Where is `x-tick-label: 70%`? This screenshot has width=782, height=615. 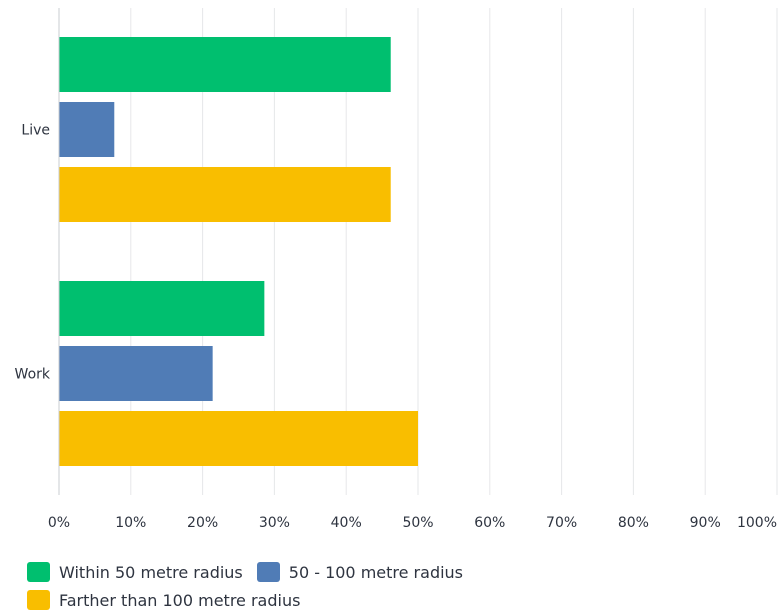
x-tick-label: 70% is located at coordinates (561, 523).